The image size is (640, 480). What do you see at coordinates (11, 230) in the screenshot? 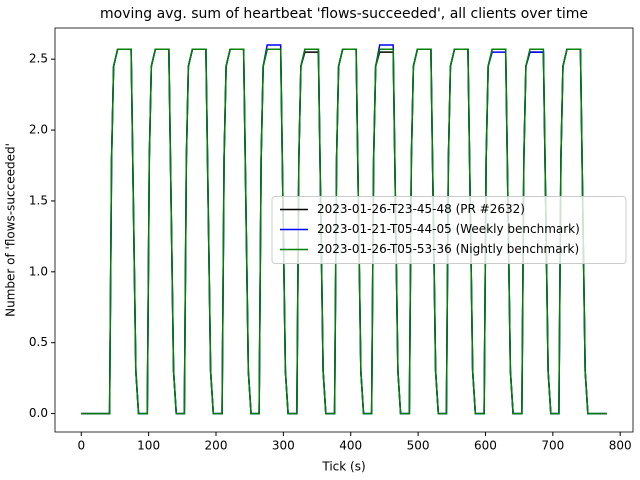
I see `y-axis-label: Number of 'flows-succeeded'` at bounding box center [11, 230].